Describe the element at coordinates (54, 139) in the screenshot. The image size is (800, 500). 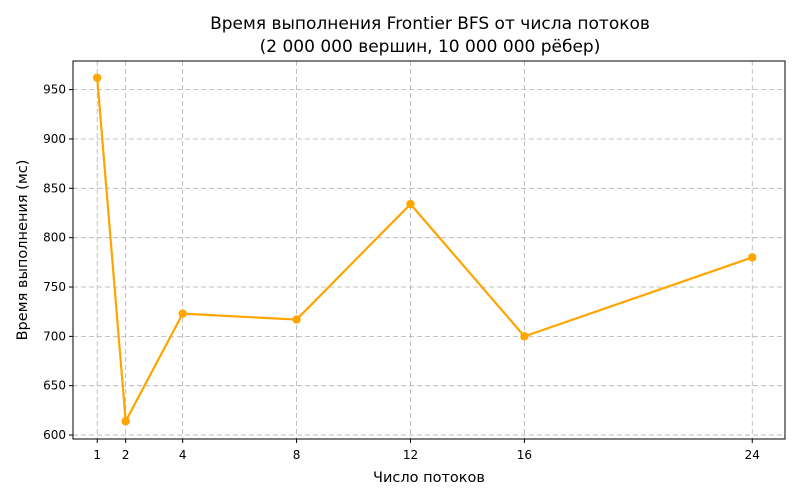
I see `y-tick-label: 900` at that location.